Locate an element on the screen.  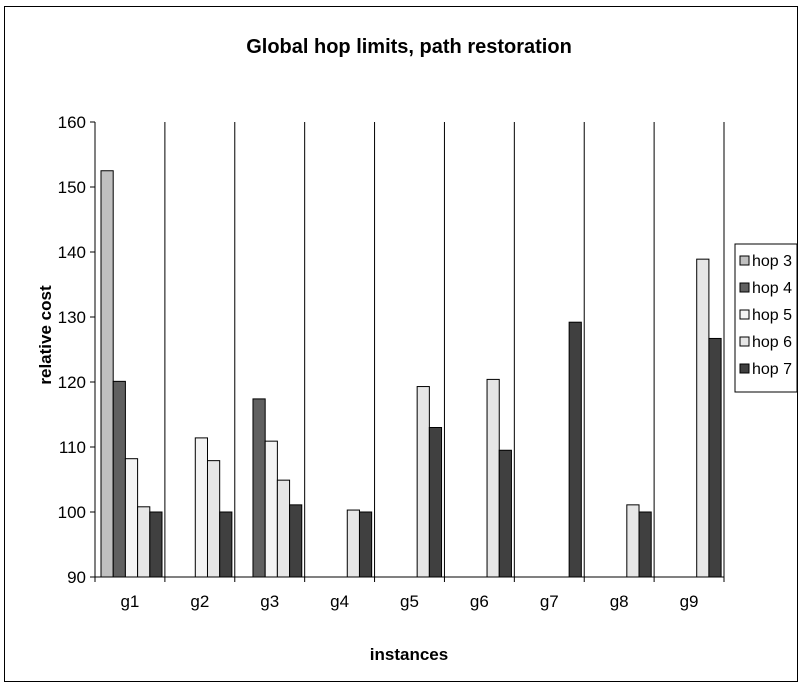
x-tick-label: g2 is located at coordinates (199, 601).